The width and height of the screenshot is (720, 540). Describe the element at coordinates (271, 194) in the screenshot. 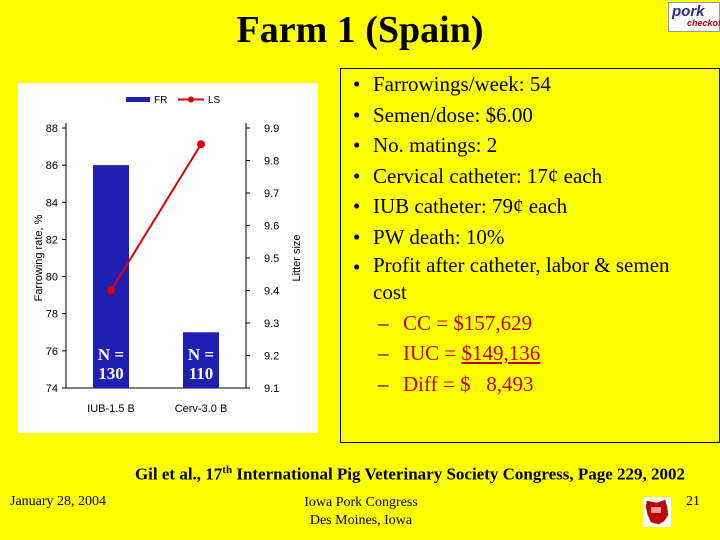

I see `y2-tick-label: 9.7` at that location.